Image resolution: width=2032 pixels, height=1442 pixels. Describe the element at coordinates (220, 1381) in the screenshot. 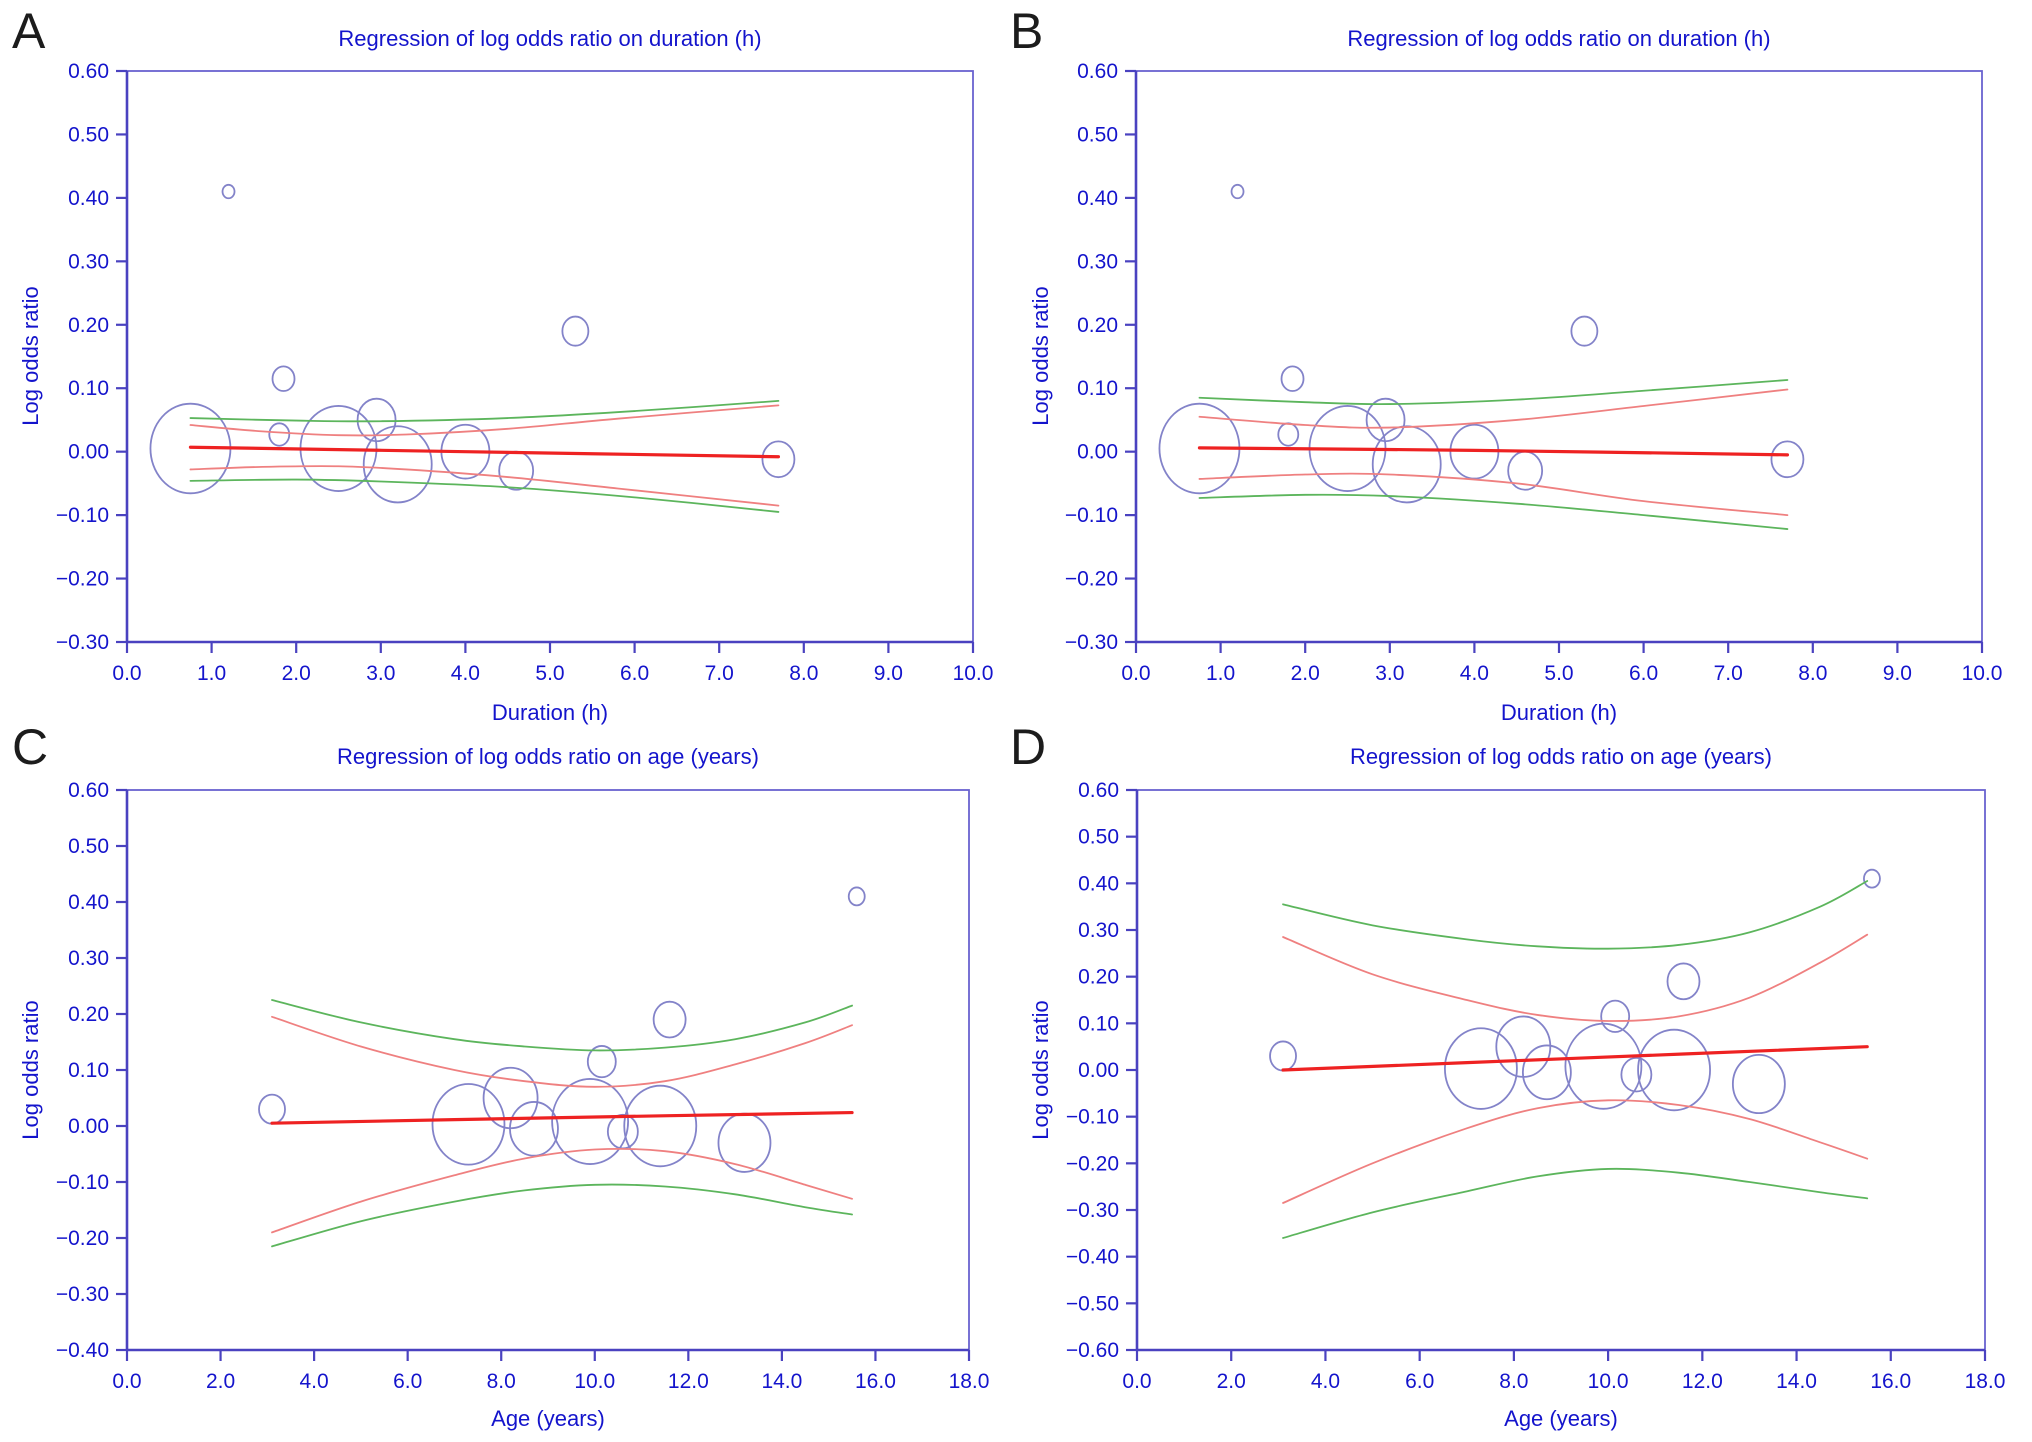

I see `panel-c-x-tick-label: 2.0` at that location.